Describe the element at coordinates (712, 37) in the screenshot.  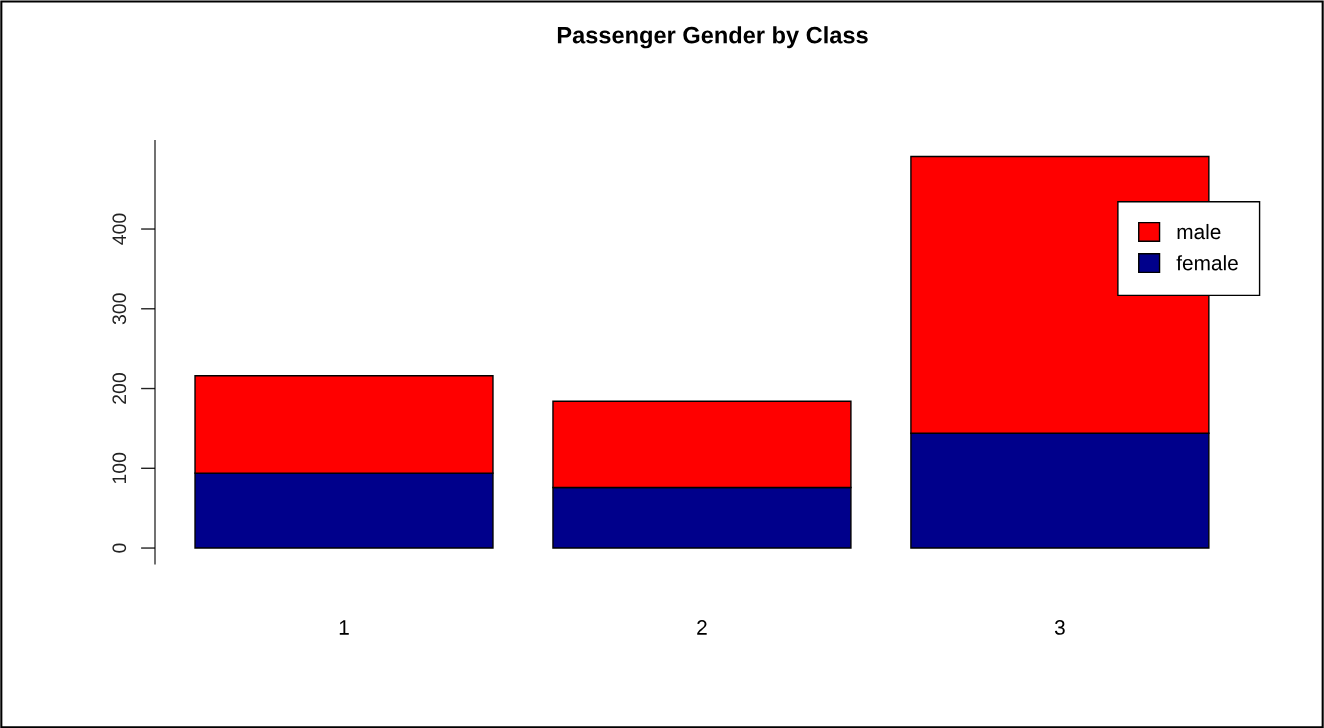
I see `chart-title: Passenger Gender by Class` at that location.